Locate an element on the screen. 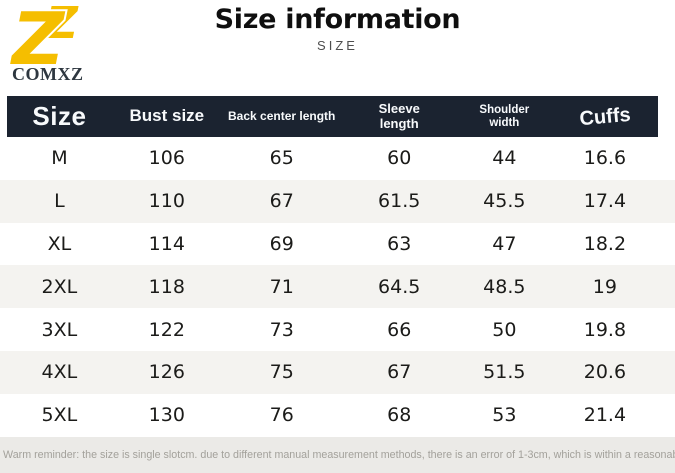  page-title: Size information is located at coordinates (337, 19).